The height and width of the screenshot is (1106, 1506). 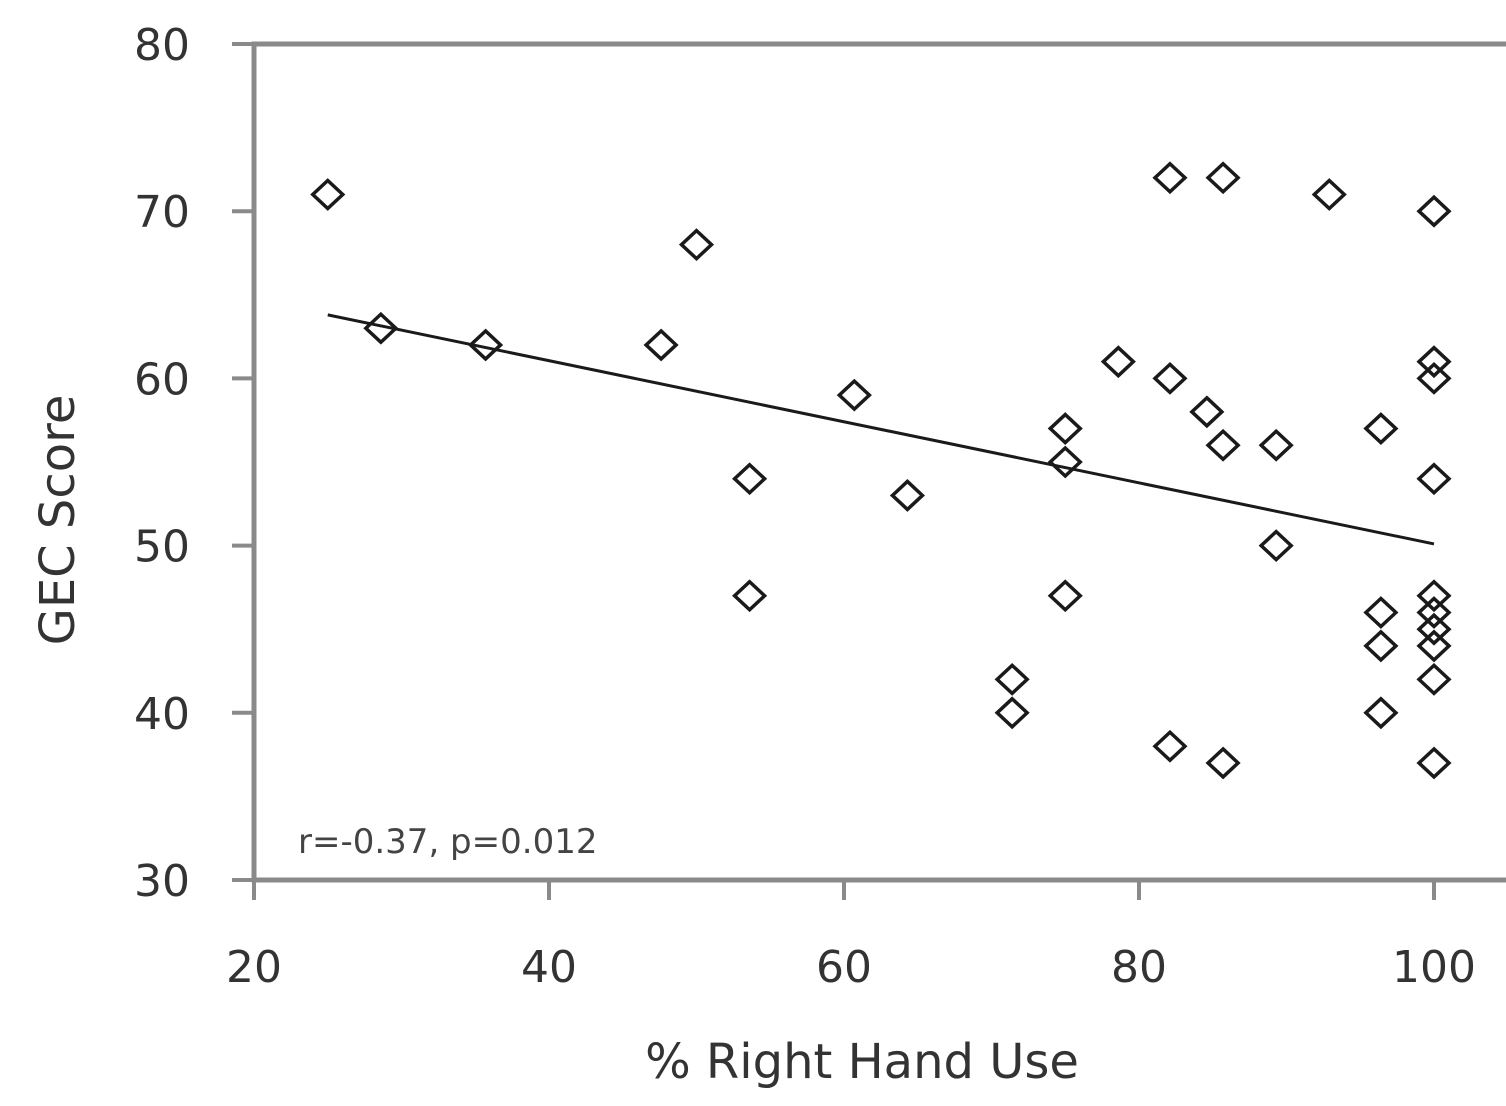 I want to click on y-tick-label: 40, so click(x=162, y=714).